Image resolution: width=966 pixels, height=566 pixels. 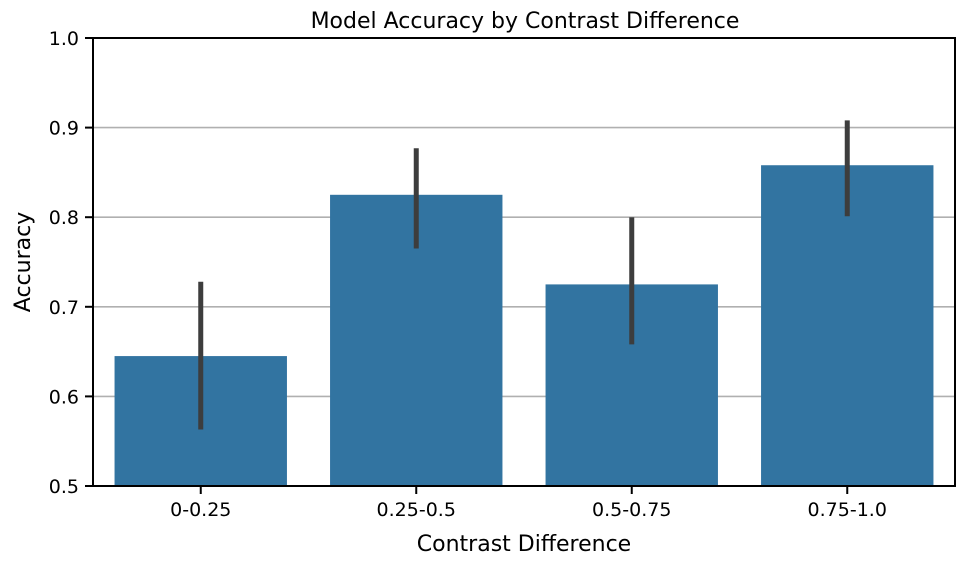 What do you see at coordinates (64, 308) in the screenshot?
I see `y-tick-label: 0.7` at bounding box center [64, 308].